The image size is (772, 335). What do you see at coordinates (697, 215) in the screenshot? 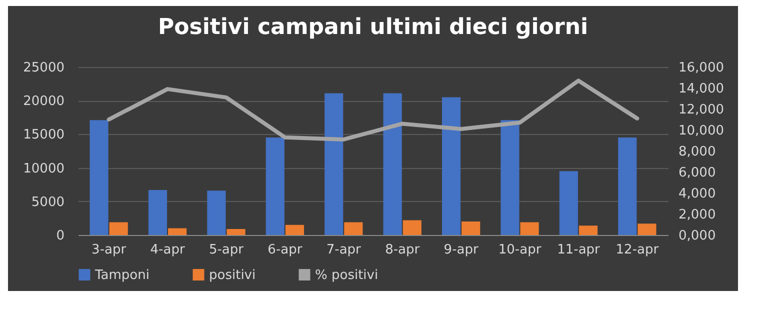
I see `y2-tick-label: 2,000` at bounding box center [697, 215].